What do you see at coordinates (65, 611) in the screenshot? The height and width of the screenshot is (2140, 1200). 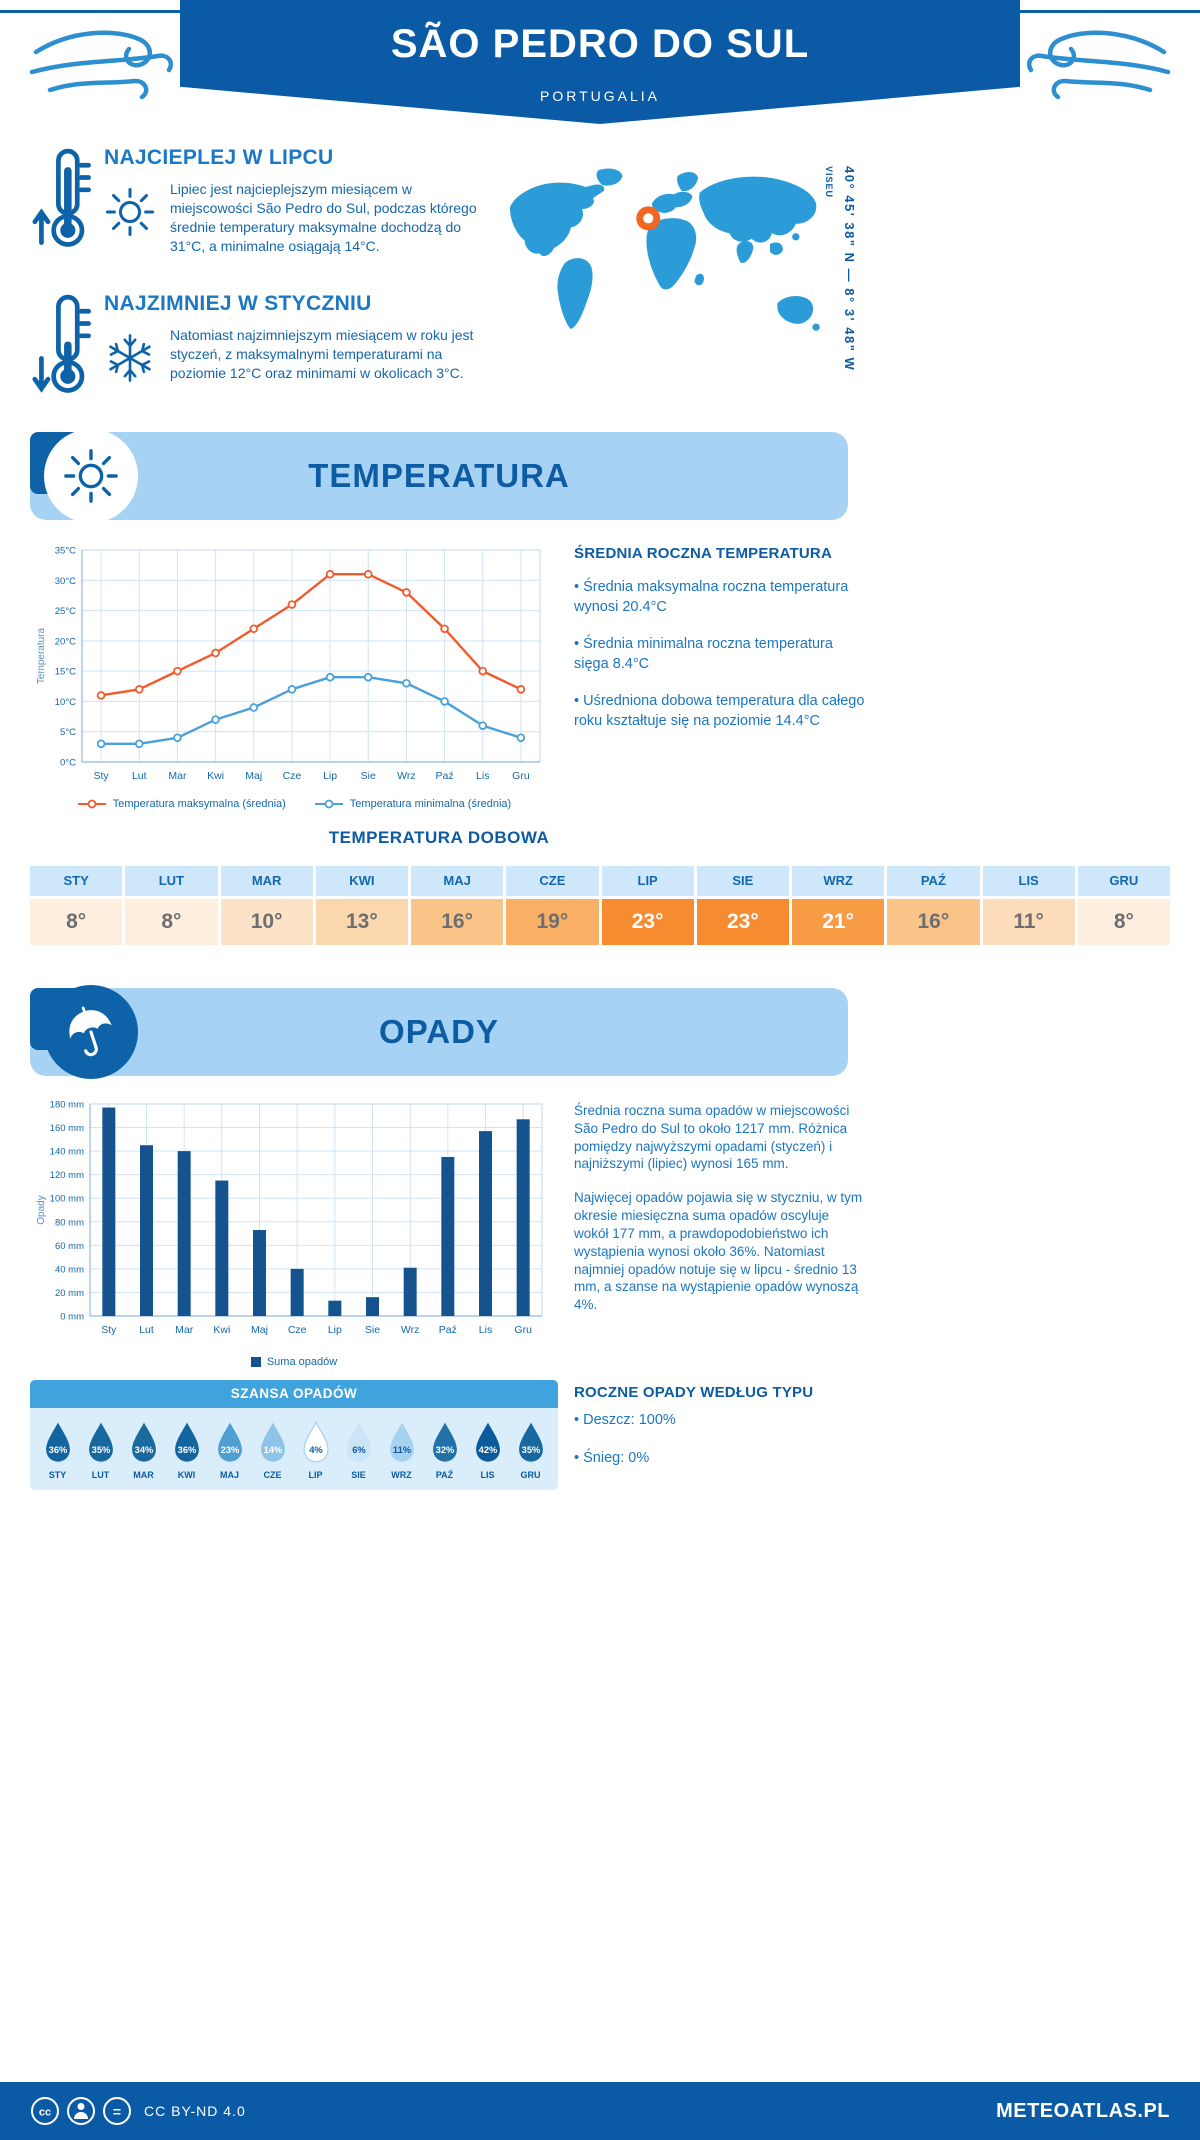 I see `svg-text: 25°C` at bounding box center [65, 611].